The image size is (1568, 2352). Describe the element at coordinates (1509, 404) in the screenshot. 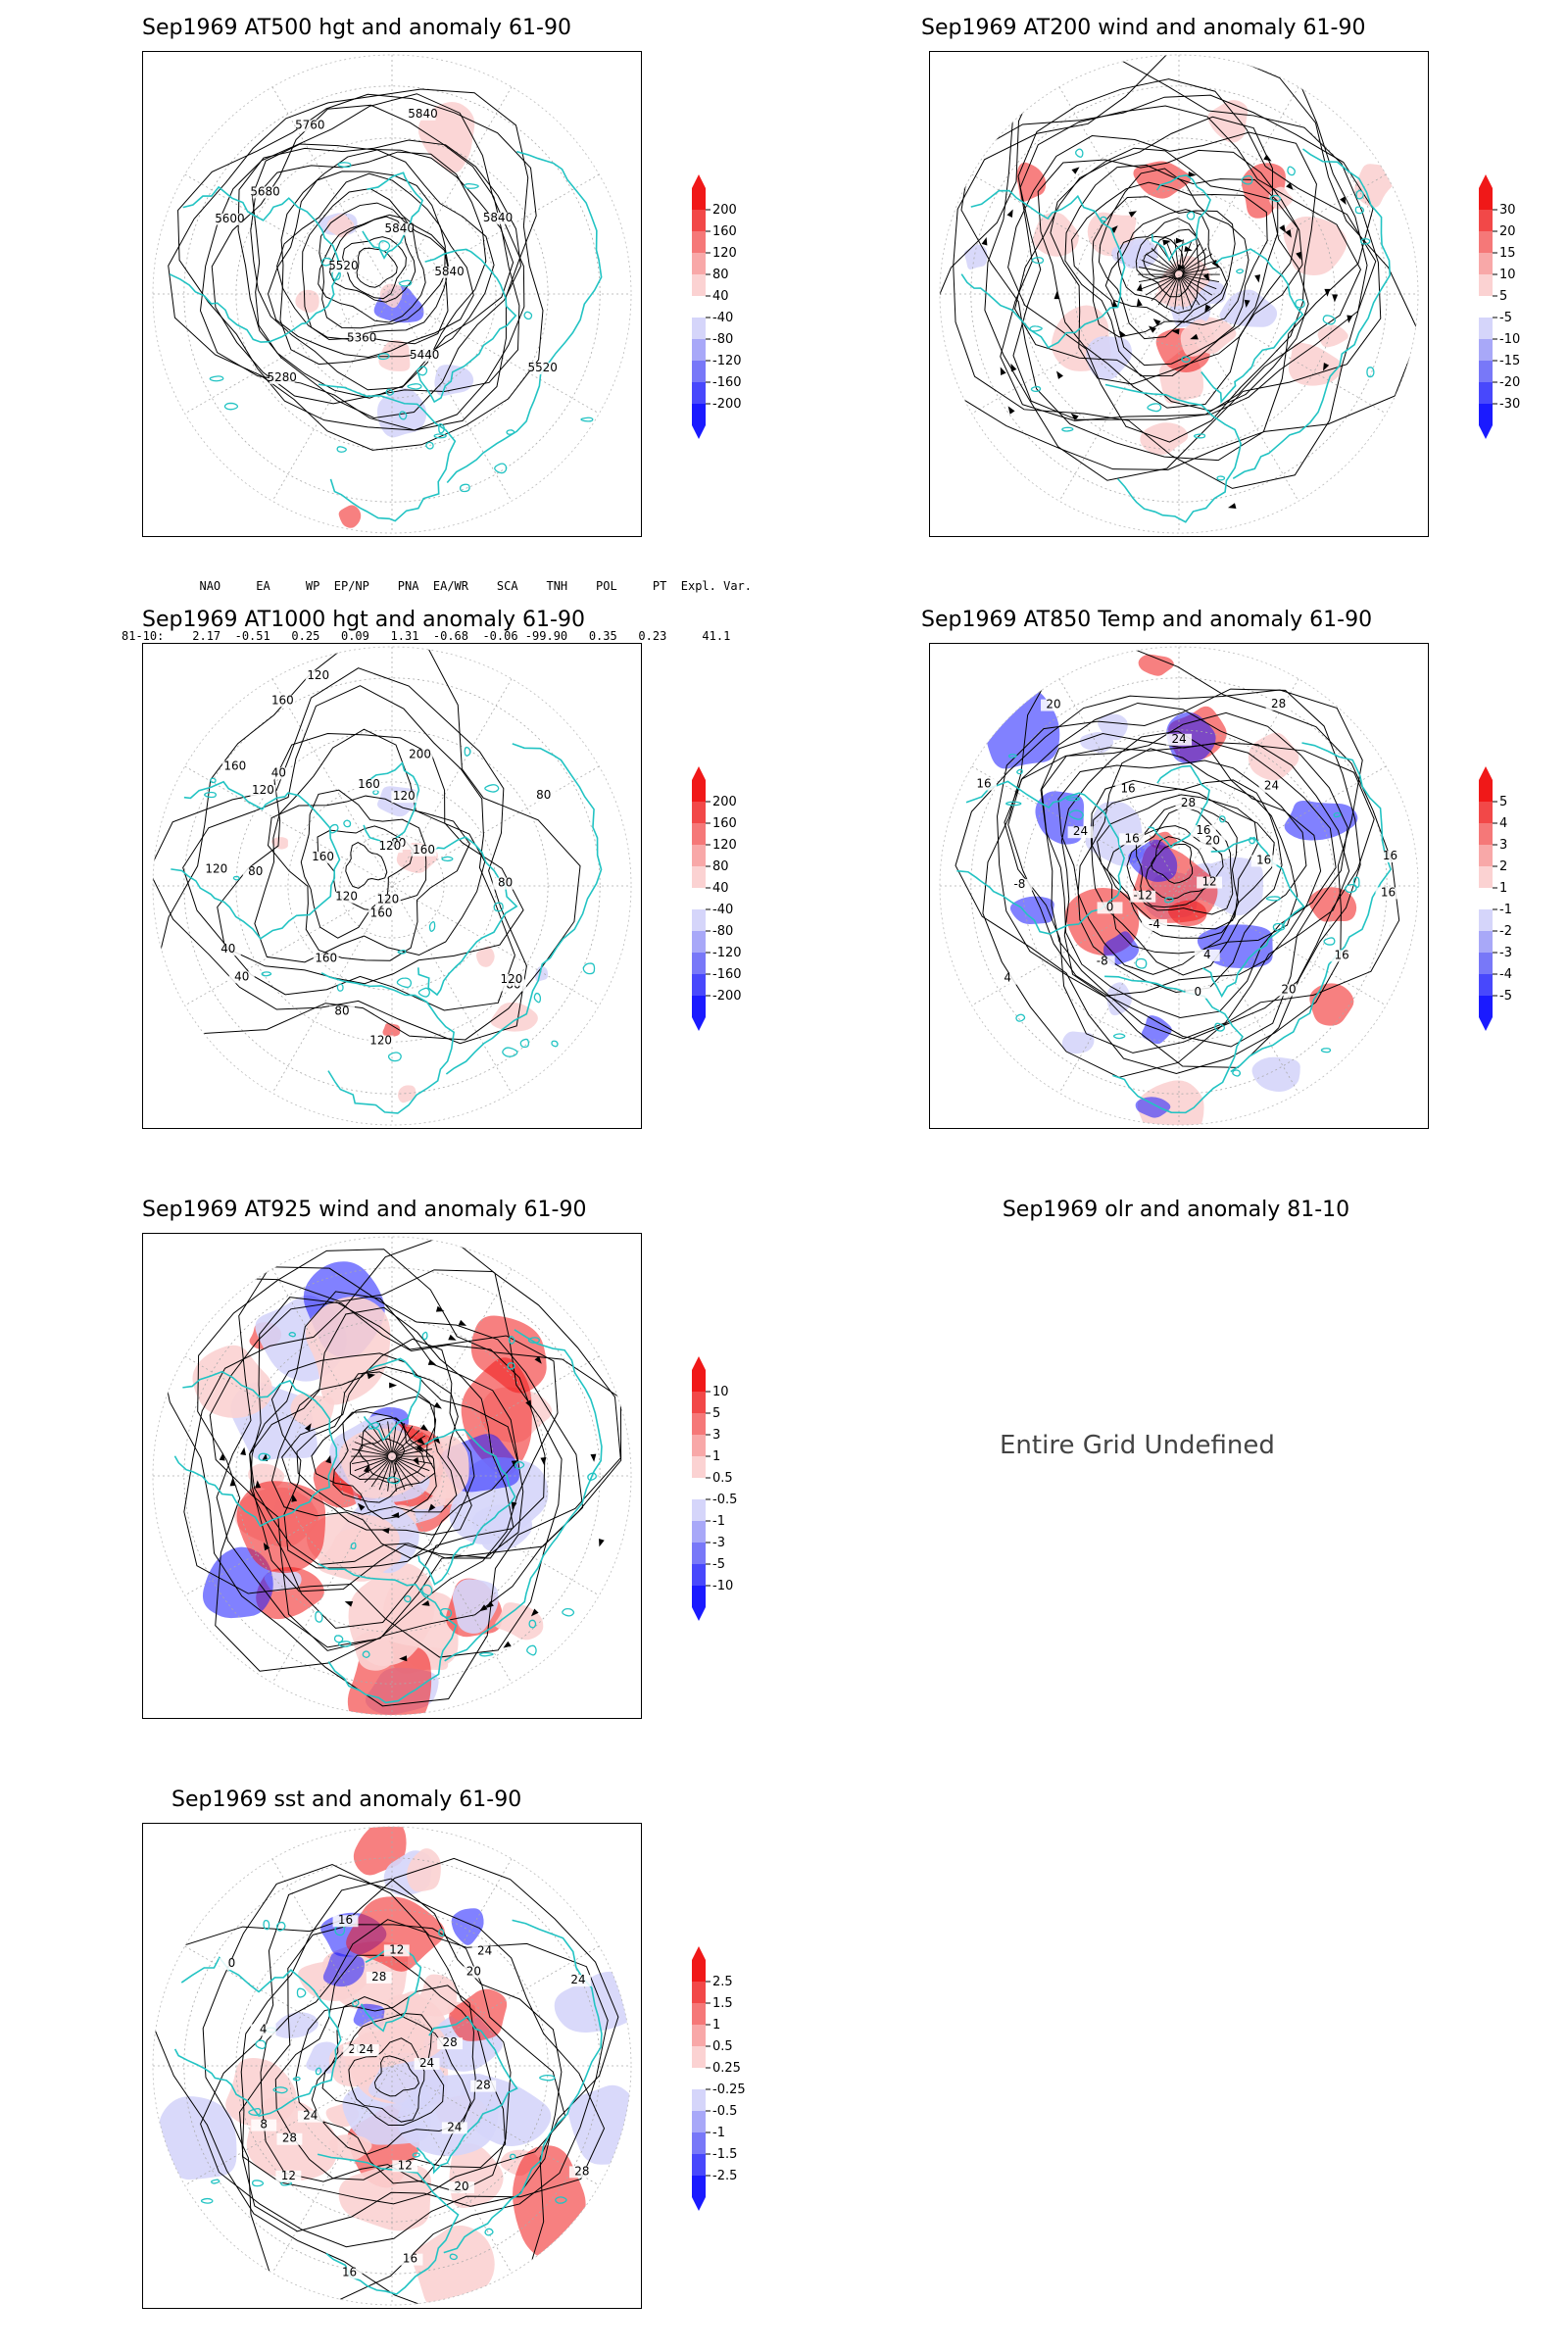

I see `colorbar-tick-label: -30` at that location.